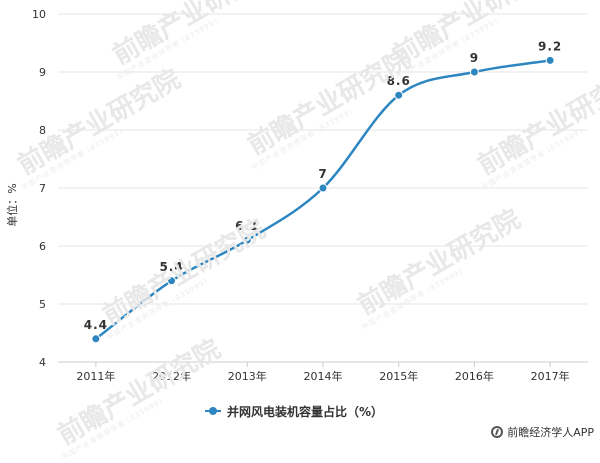 The image size is (600, 463). Describe the element at coordinates (42, 130) in the screenshot. I see `y-tick-label: 8` at that location.